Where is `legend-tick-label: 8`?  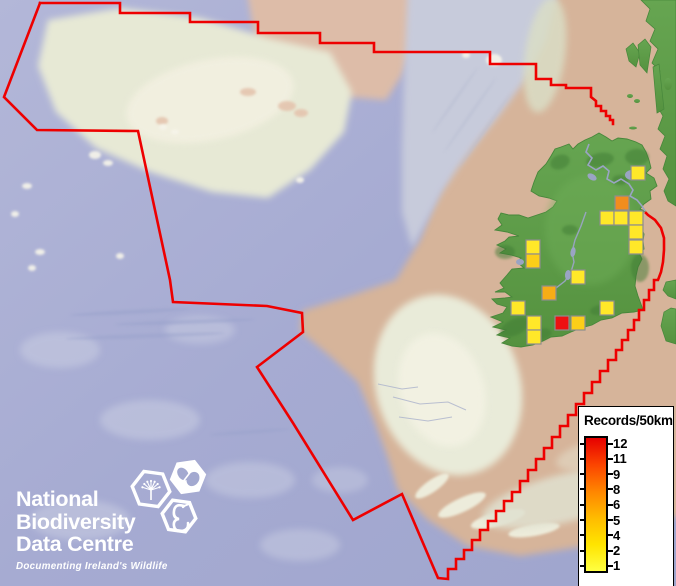
legend-tick-label: 8 is located at coordinates (617, 489).